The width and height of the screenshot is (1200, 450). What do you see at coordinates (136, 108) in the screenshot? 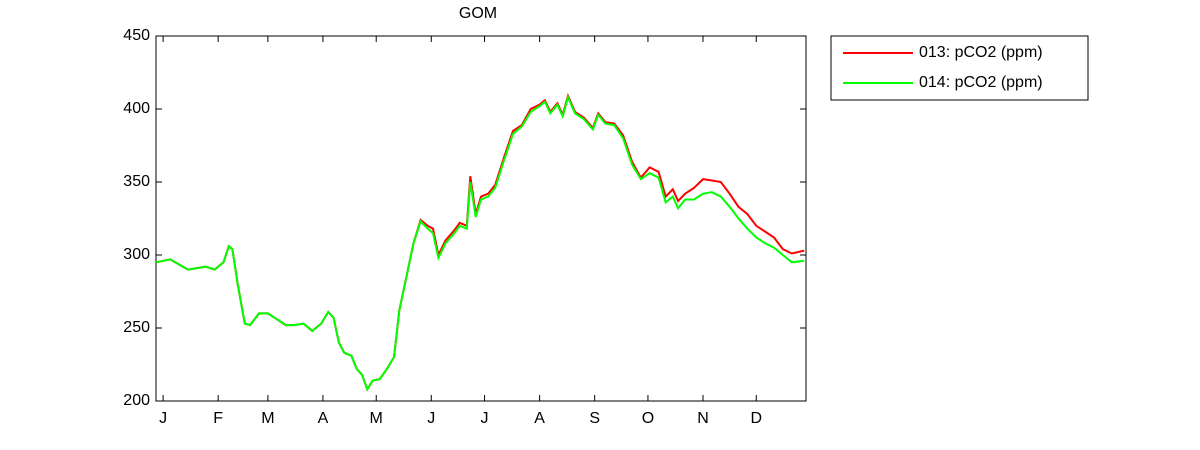
I see `y-tick-label: 400` at bounding box center [136, 108].